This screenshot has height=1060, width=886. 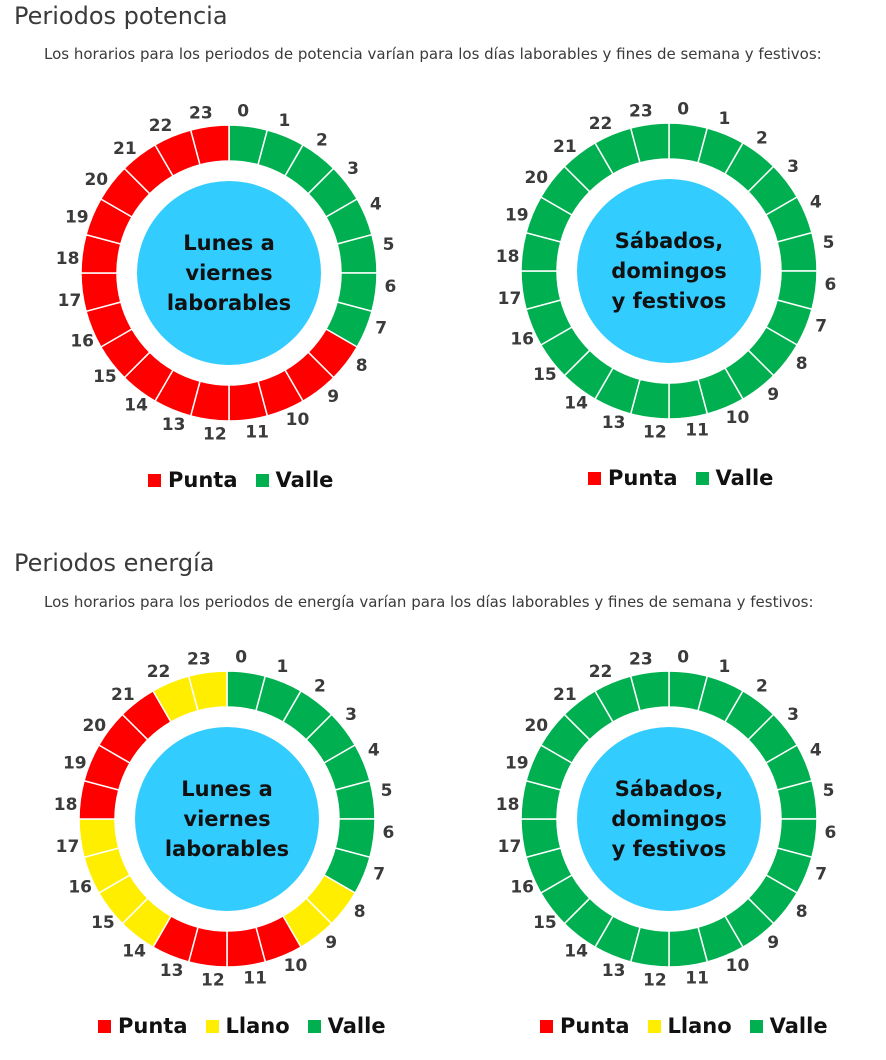 What do you see at coordinates (209, 145) in the screenshot?
I see `hour-segment-23-punta` at bounding box center [209, 145].